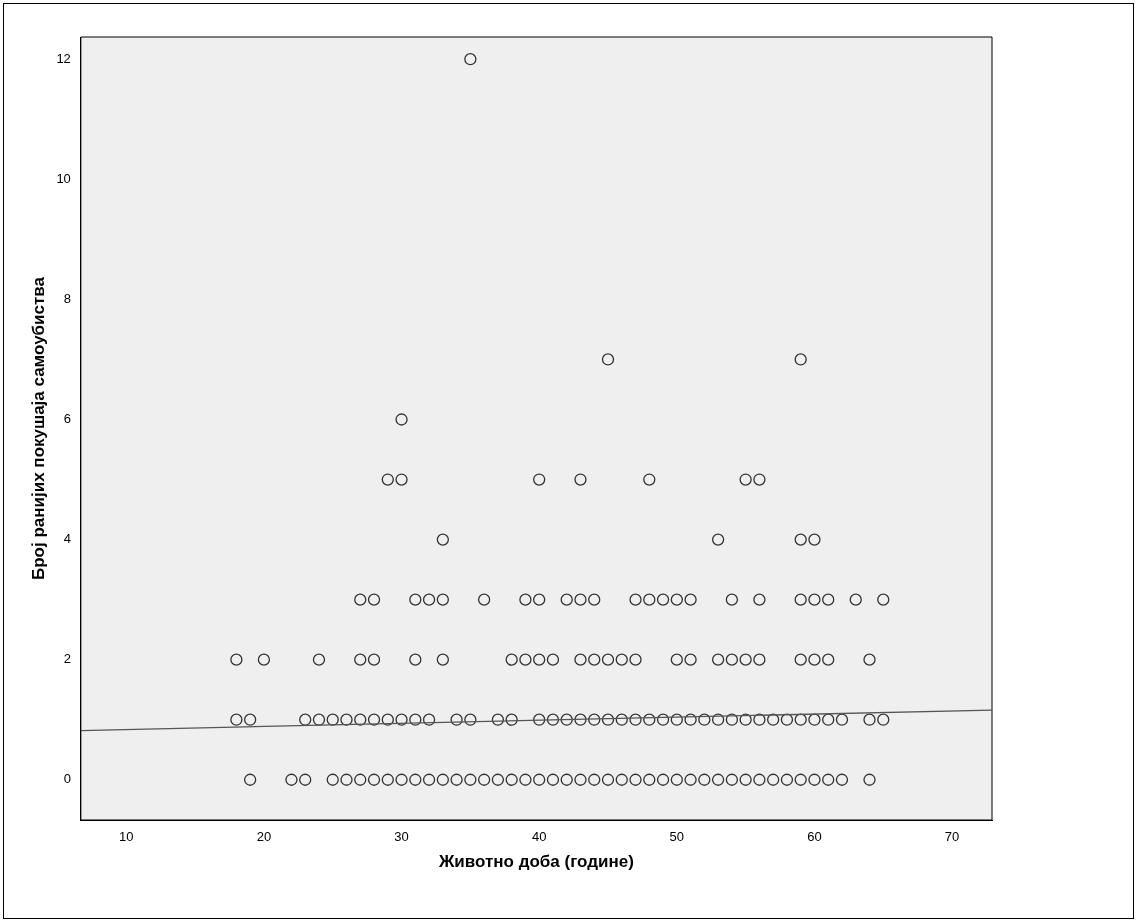  I want to click on y-tick-label: 0, so click(67, 779).